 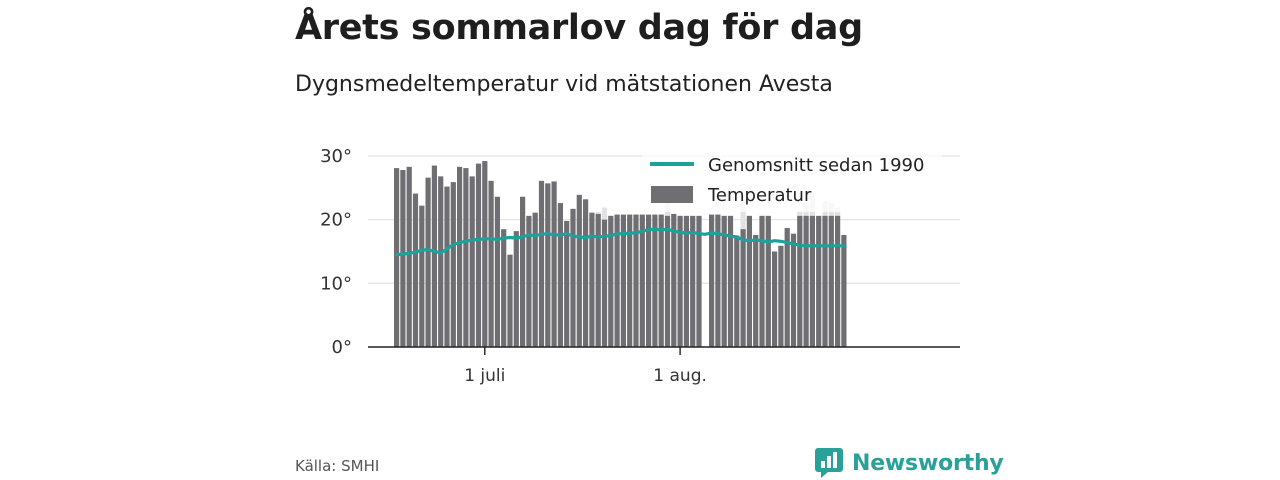 I want to click on legend-bar-swatch, so click(x=672, y=194).